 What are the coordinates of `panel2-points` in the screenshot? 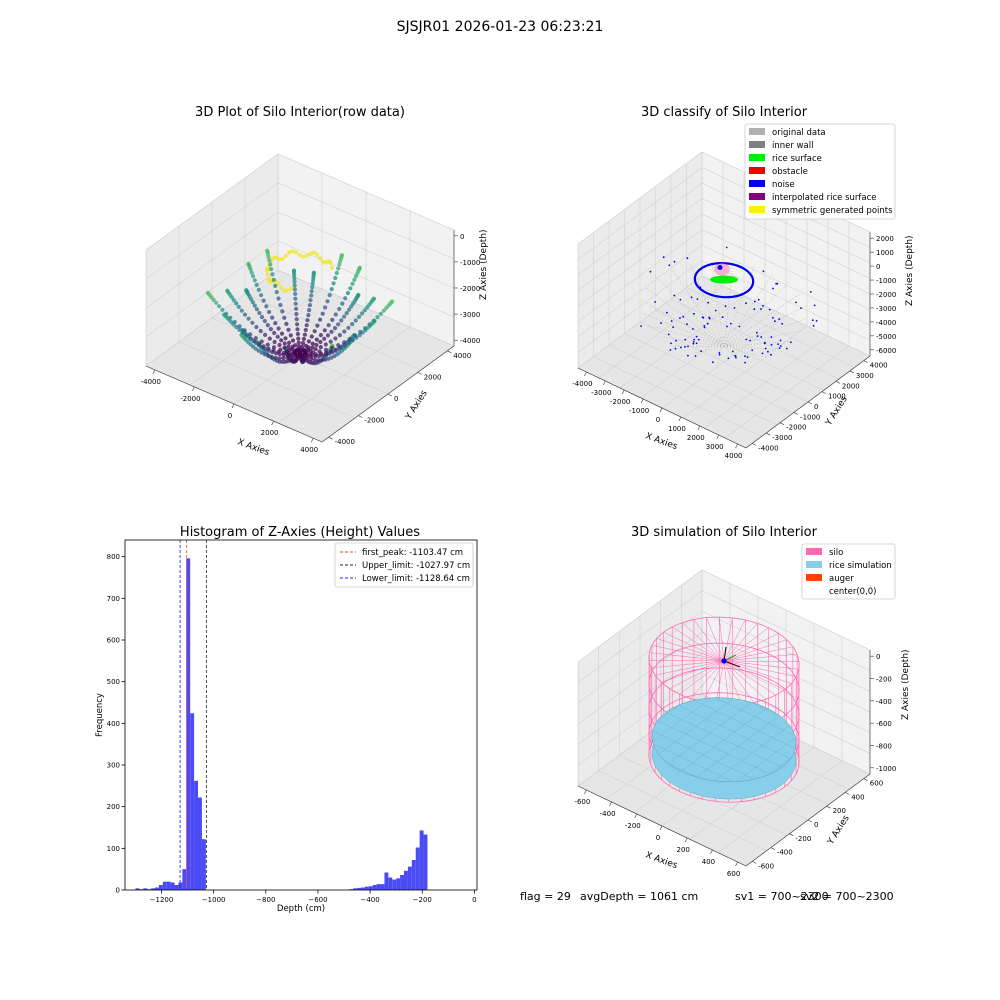 It's located at (729, 305).